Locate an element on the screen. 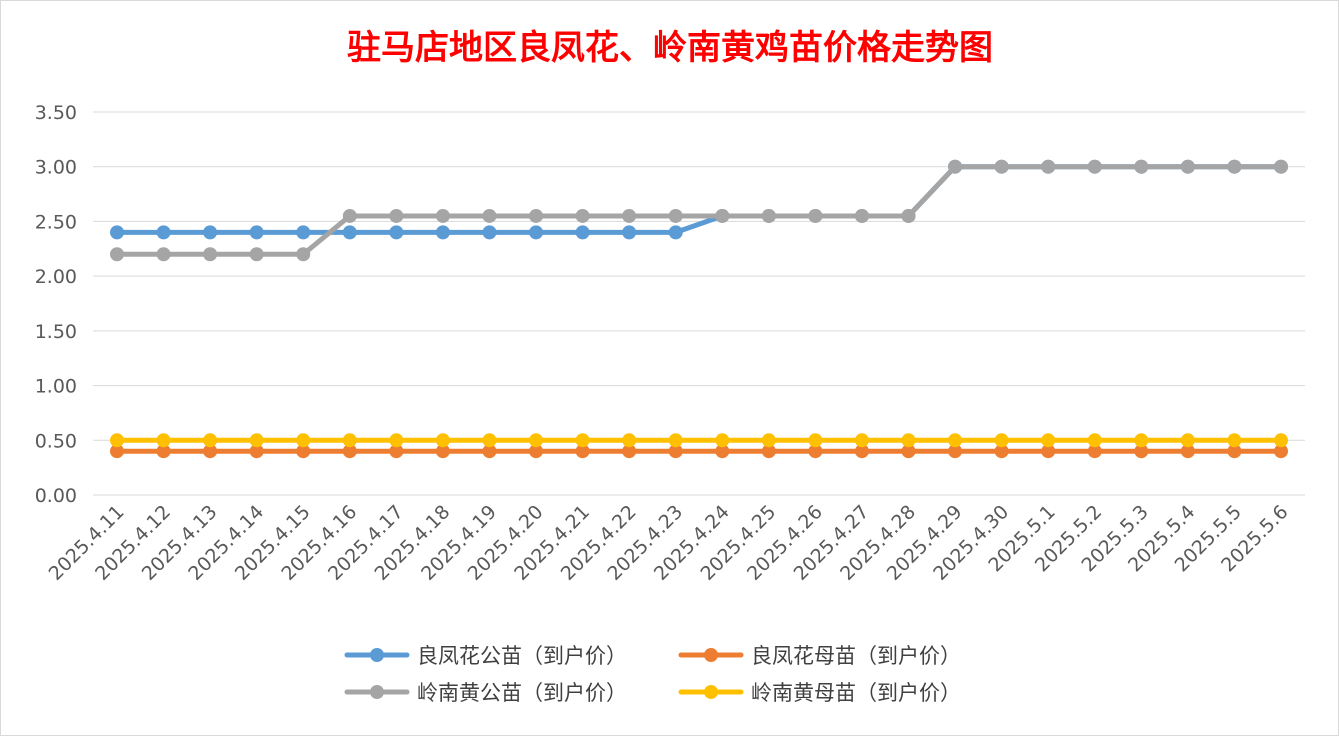 Image resolution: width=1339 pixels, height=737 pixels. y-tick-label: 2.00 is located at coordinates (56, 277).